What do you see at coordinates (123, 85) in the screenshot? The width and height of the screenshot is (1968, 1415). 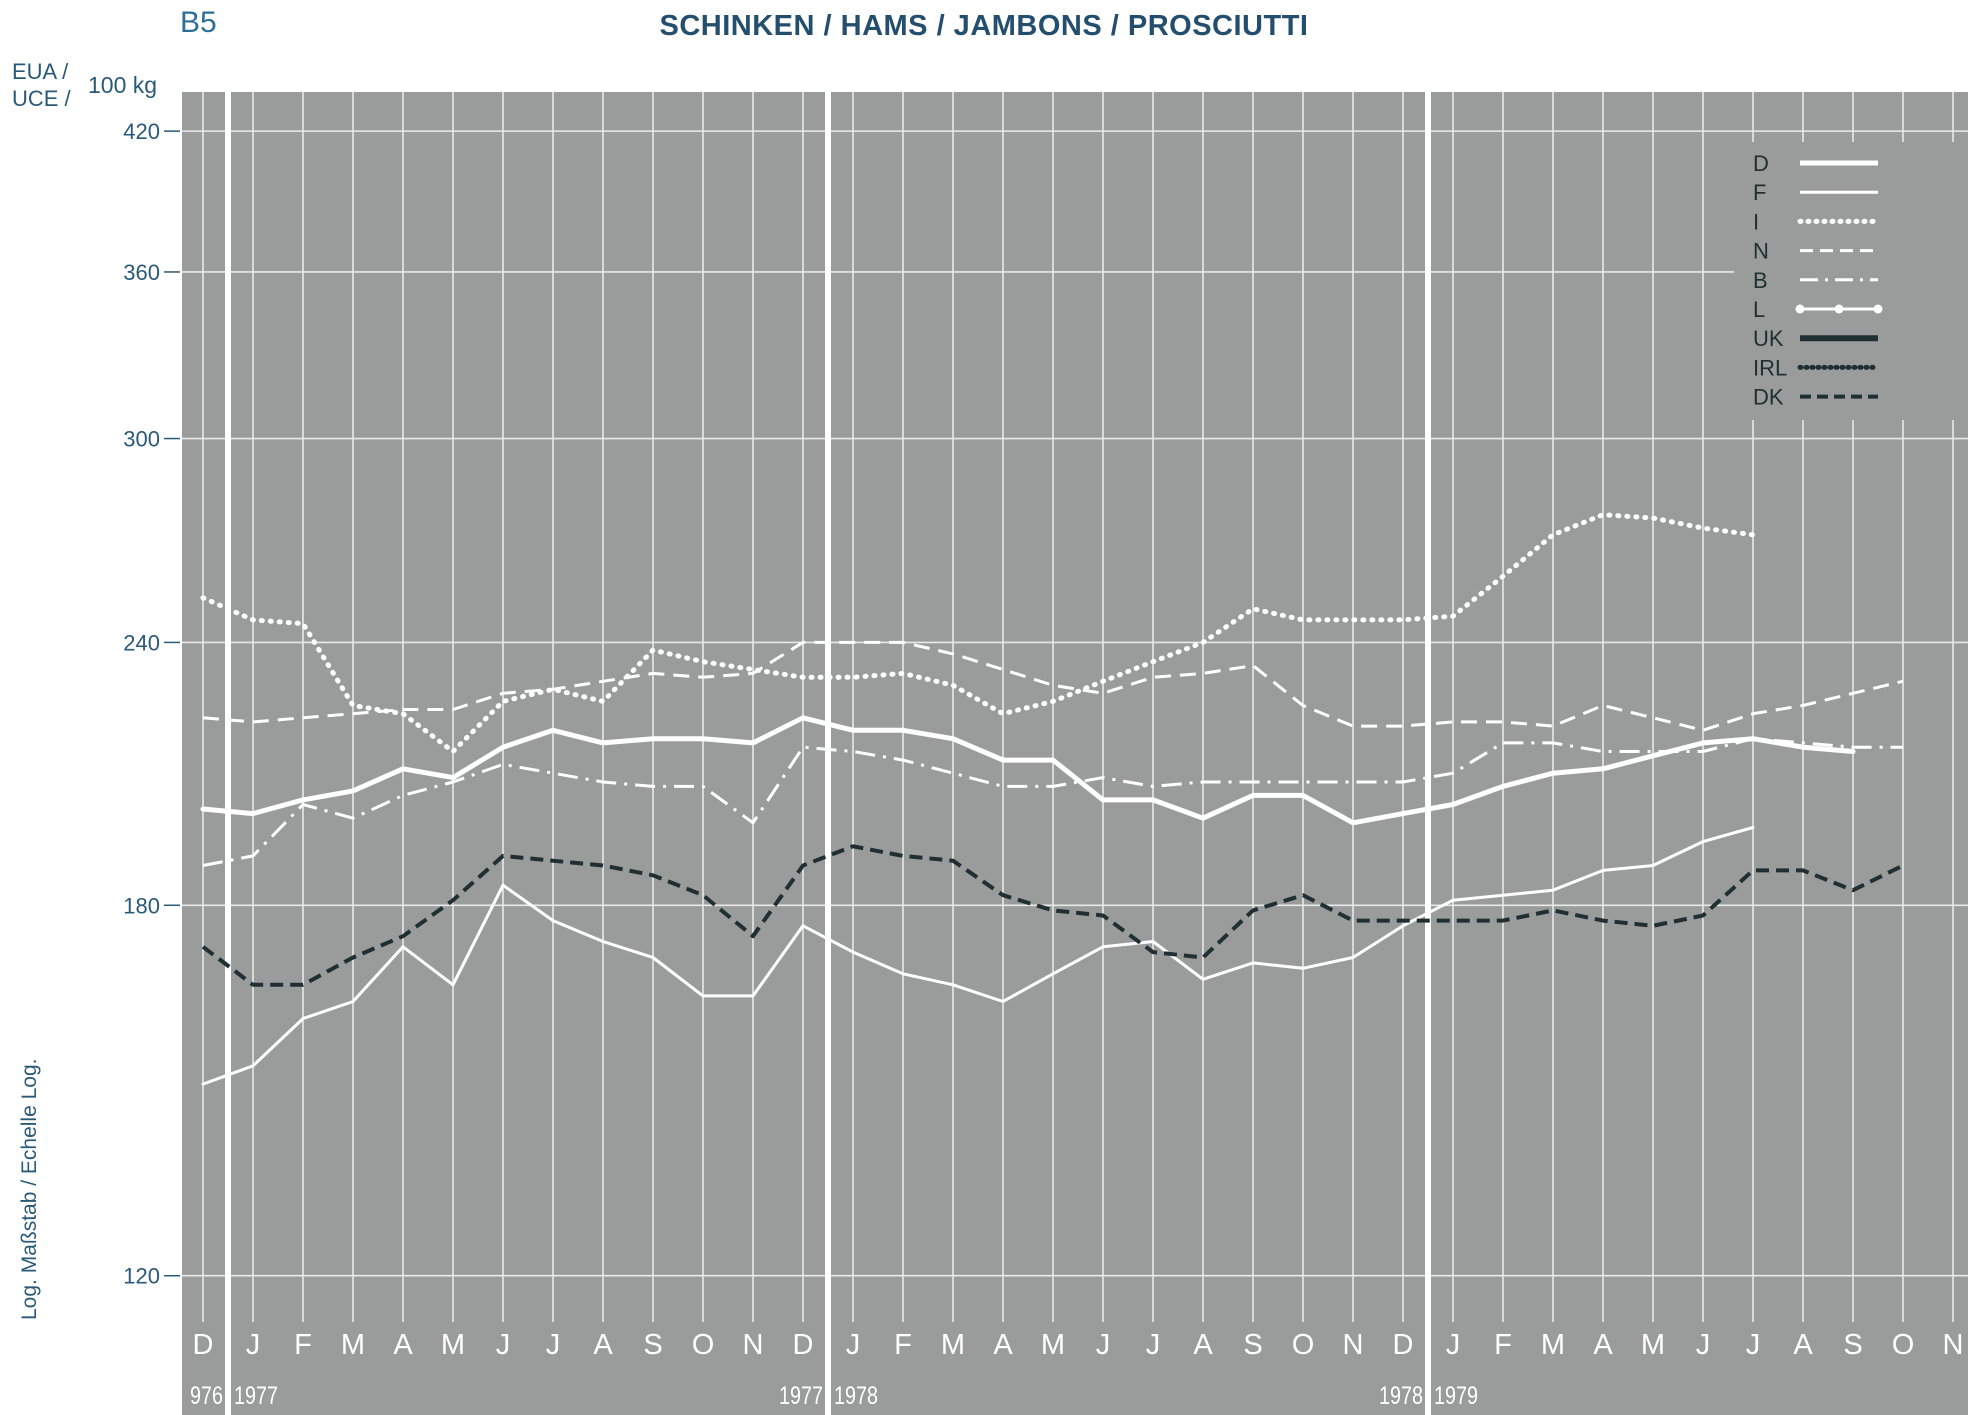 I see `unit-suffix: 100 kg` at bounding box center [123, 85].